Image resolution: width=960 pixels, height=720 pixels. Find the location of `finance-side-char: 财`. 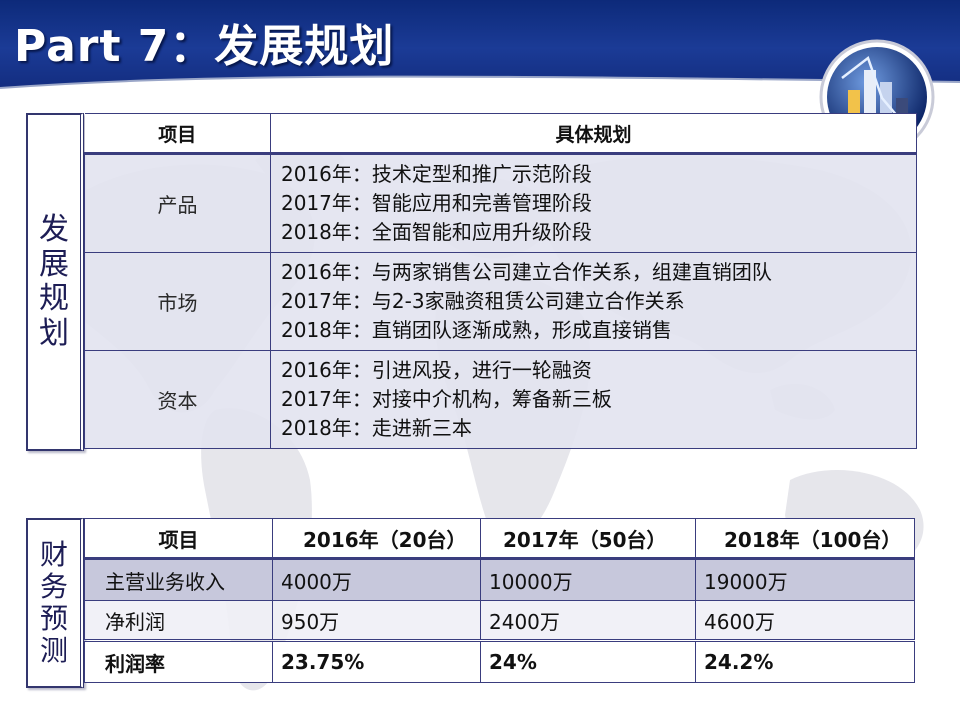

finance-side-char: 财 is located at coordinates (53, 554).